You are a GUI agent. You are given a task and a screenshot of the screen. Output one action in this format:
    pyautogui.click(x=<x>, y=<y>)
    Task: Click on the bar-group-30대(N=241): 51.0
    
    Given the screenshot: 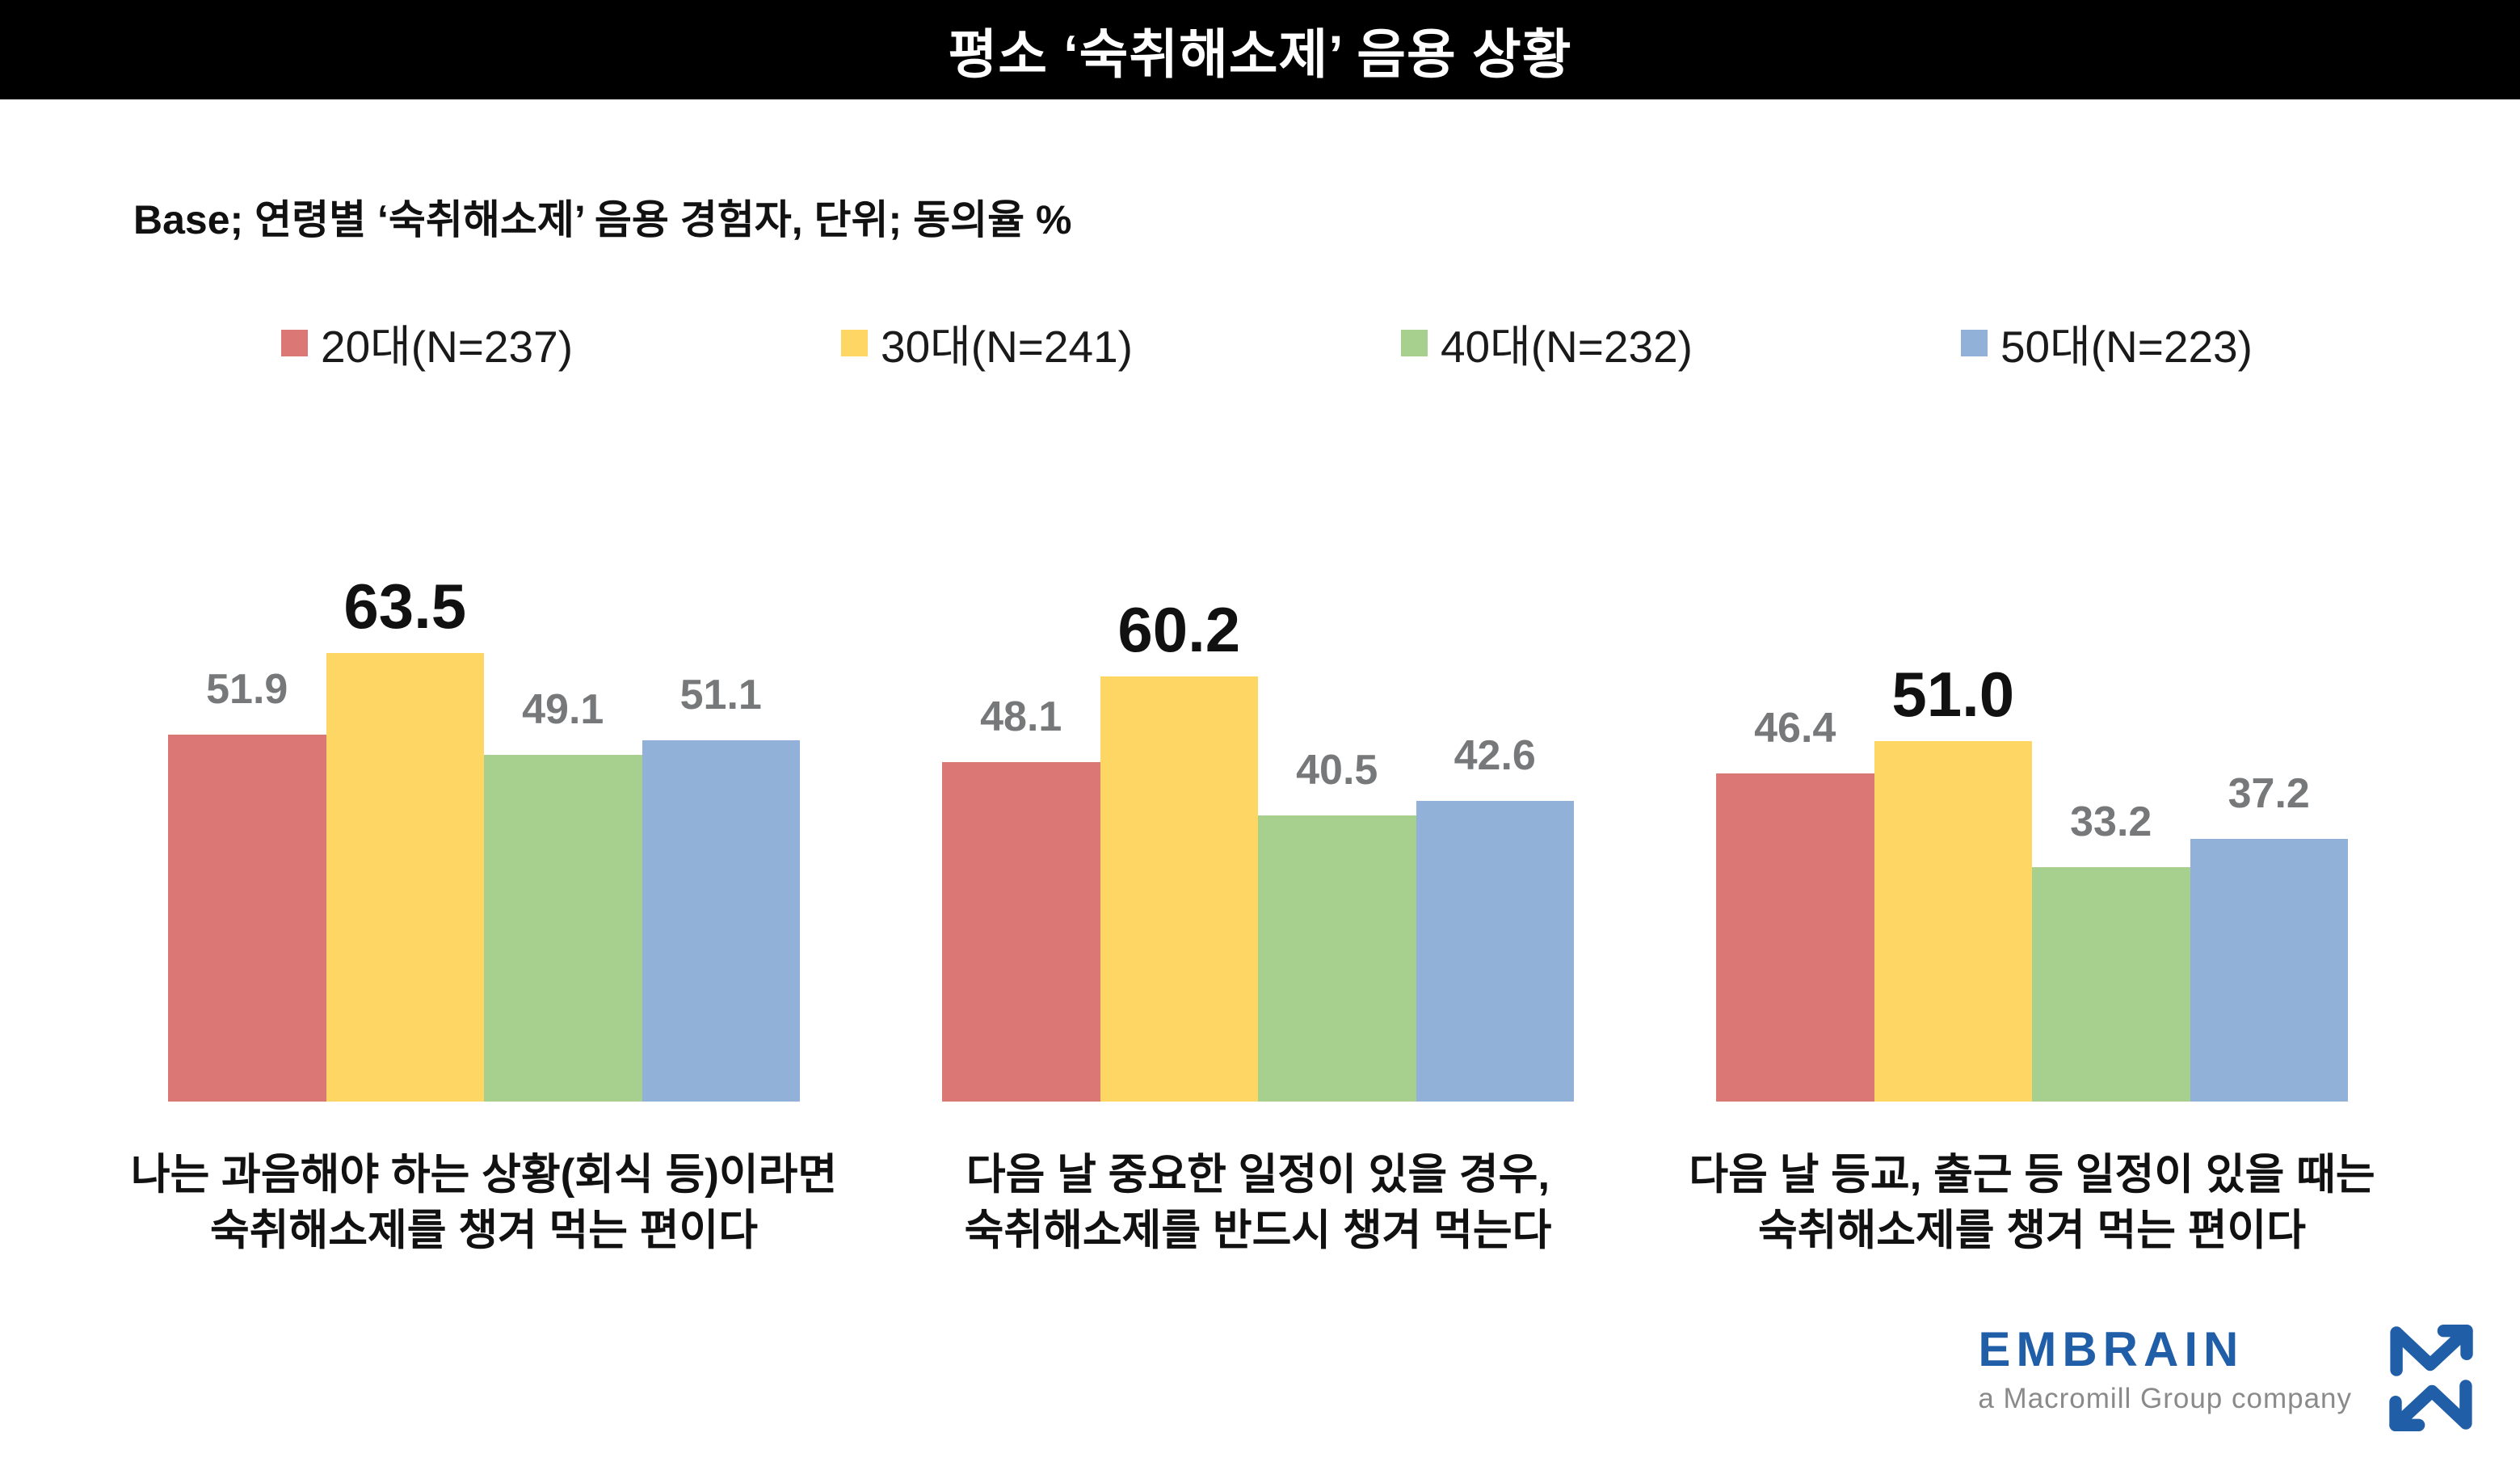 What is the action you would take?
    pyautogui.click(x=1953, y=833)
    